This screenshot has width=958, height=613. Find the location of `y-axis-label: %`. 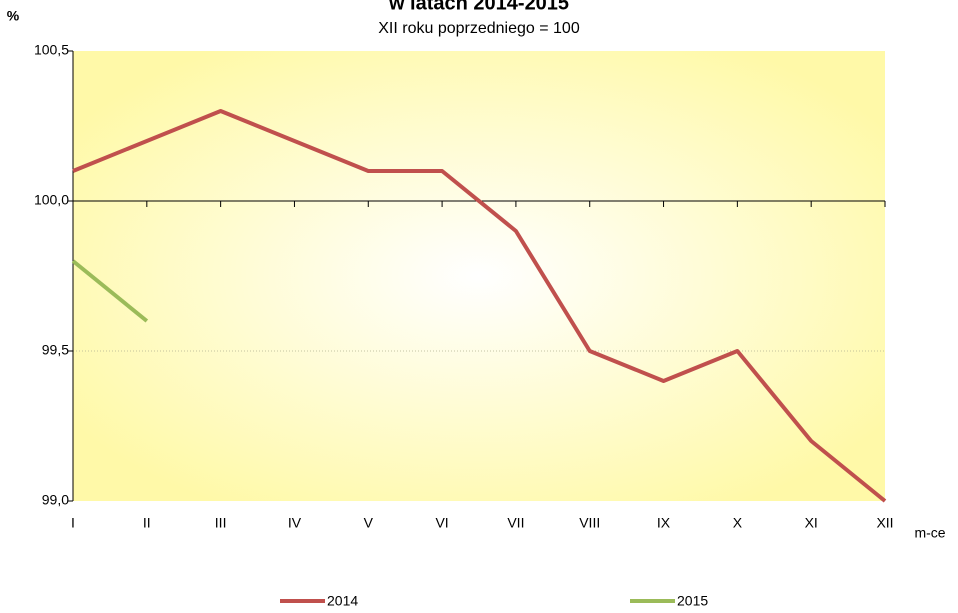

y-axis-label: % is located at coordinates (13, 16).